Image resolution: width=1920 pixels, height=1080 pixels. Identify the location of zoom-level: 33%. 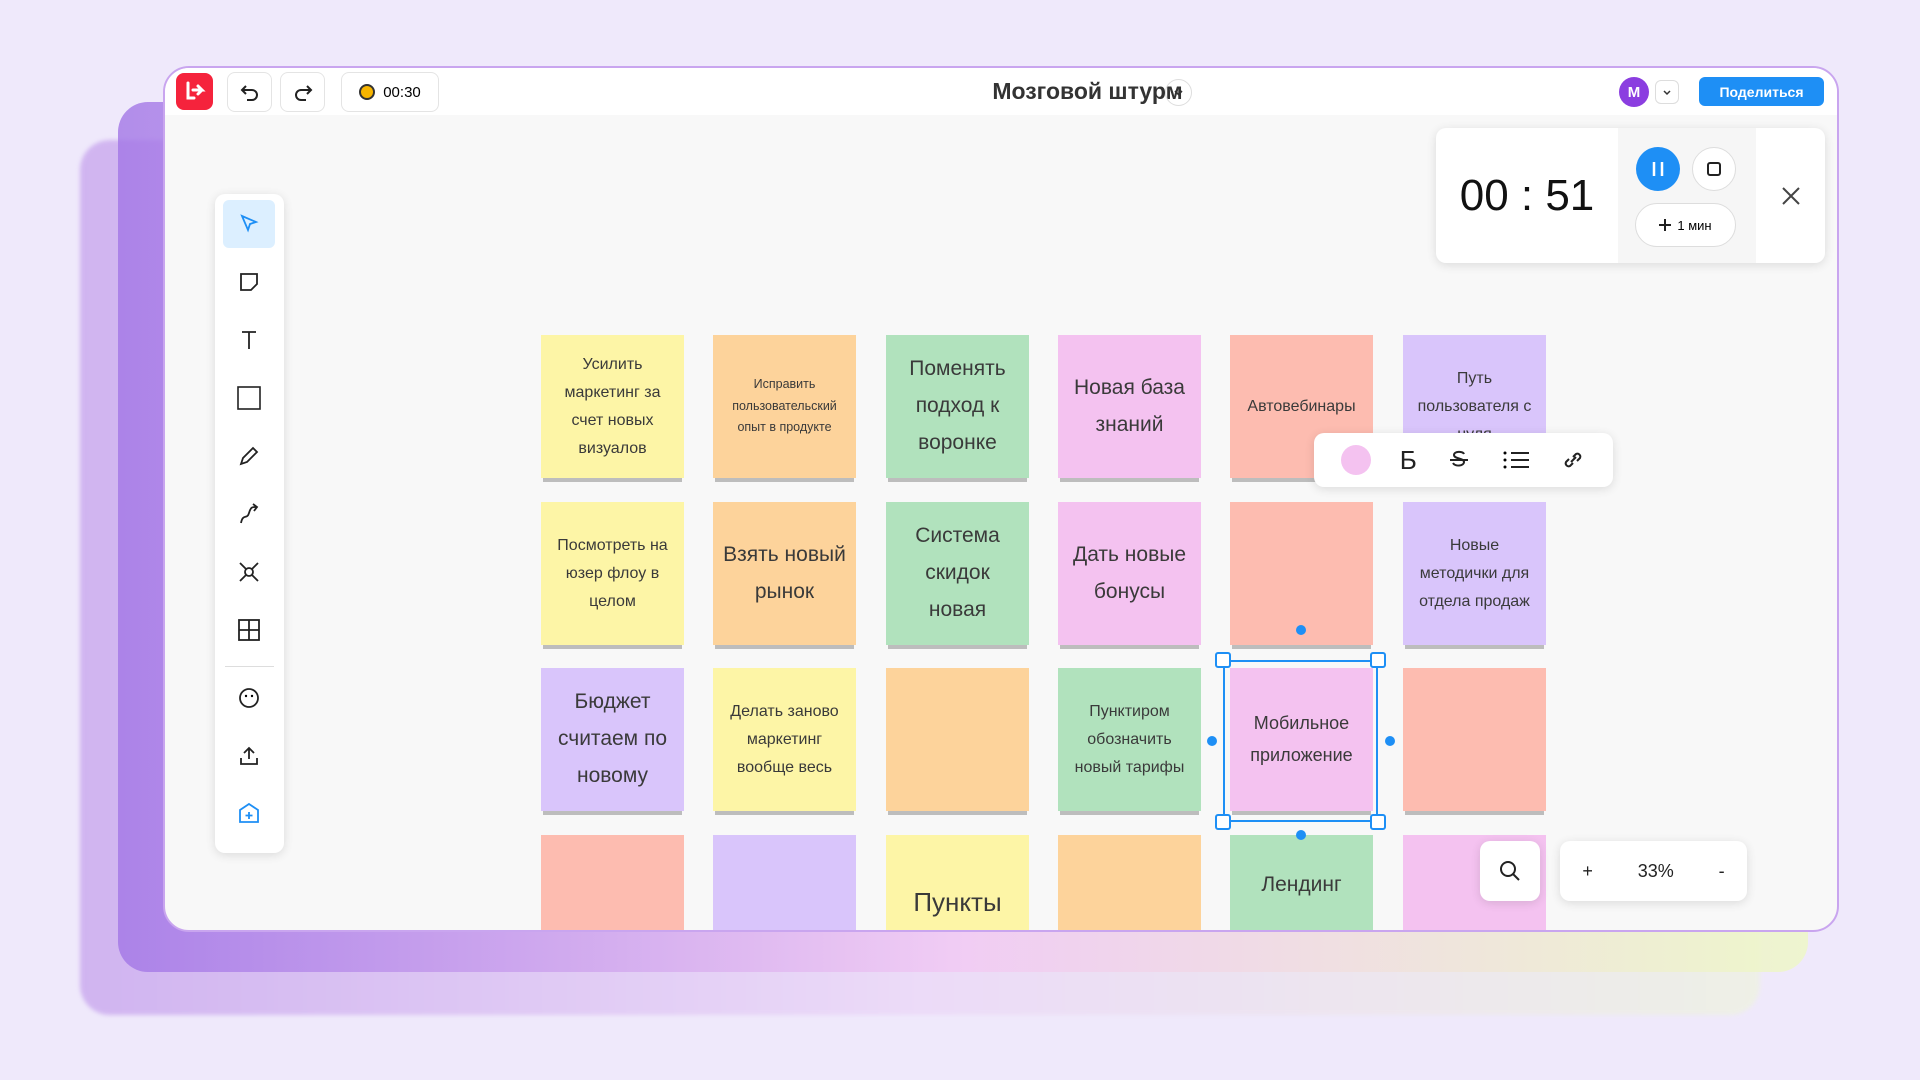
(1655, 870).